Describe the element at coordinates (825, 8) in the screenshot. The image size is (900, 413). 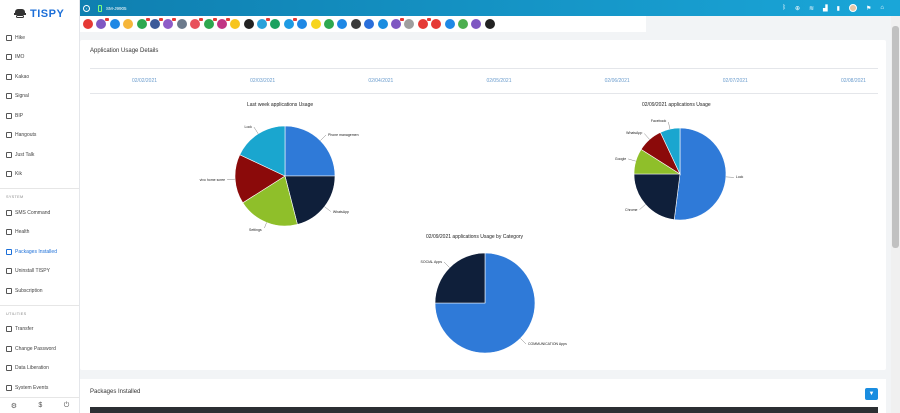
I see `signal-icon: ▟` at that location.